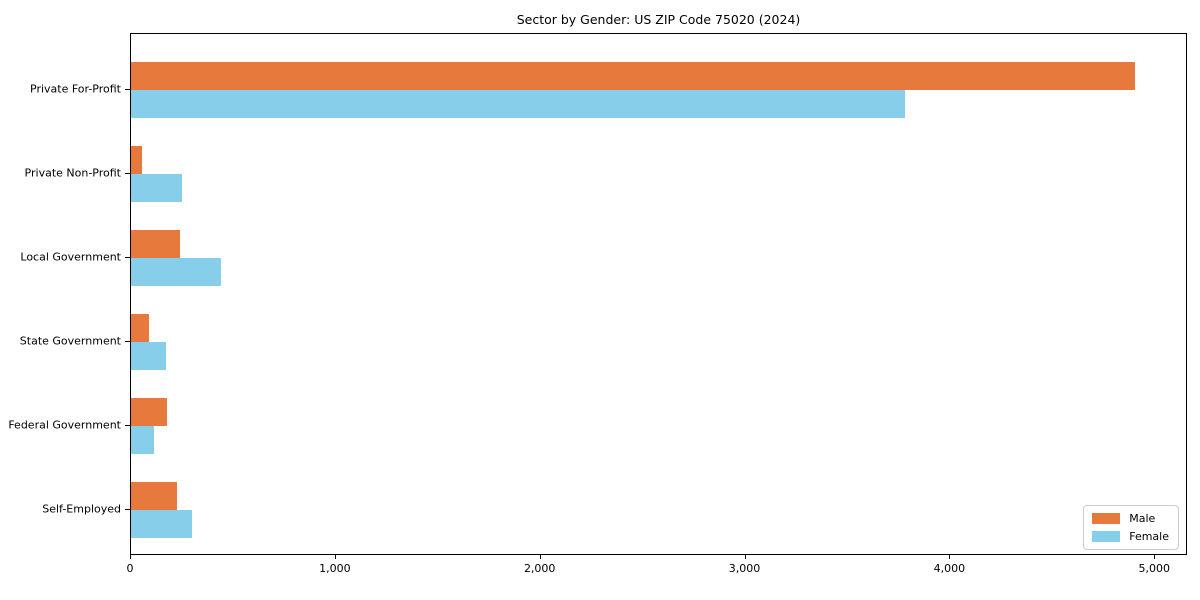 The height and width of the screenshot is (600, 1200). I want to click on x-tick-label-2-000: 2,000, so click(539, 568).